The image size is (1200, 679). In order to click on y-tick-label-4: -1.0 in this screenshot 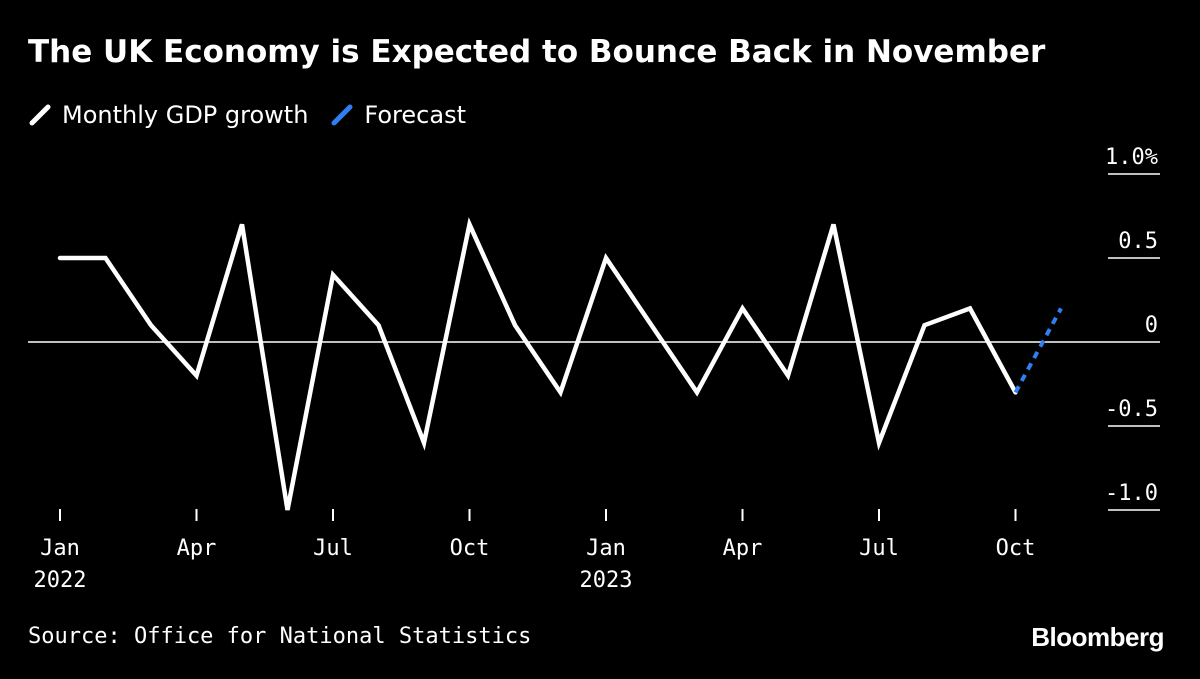, I will do `click(1131, 493)`.